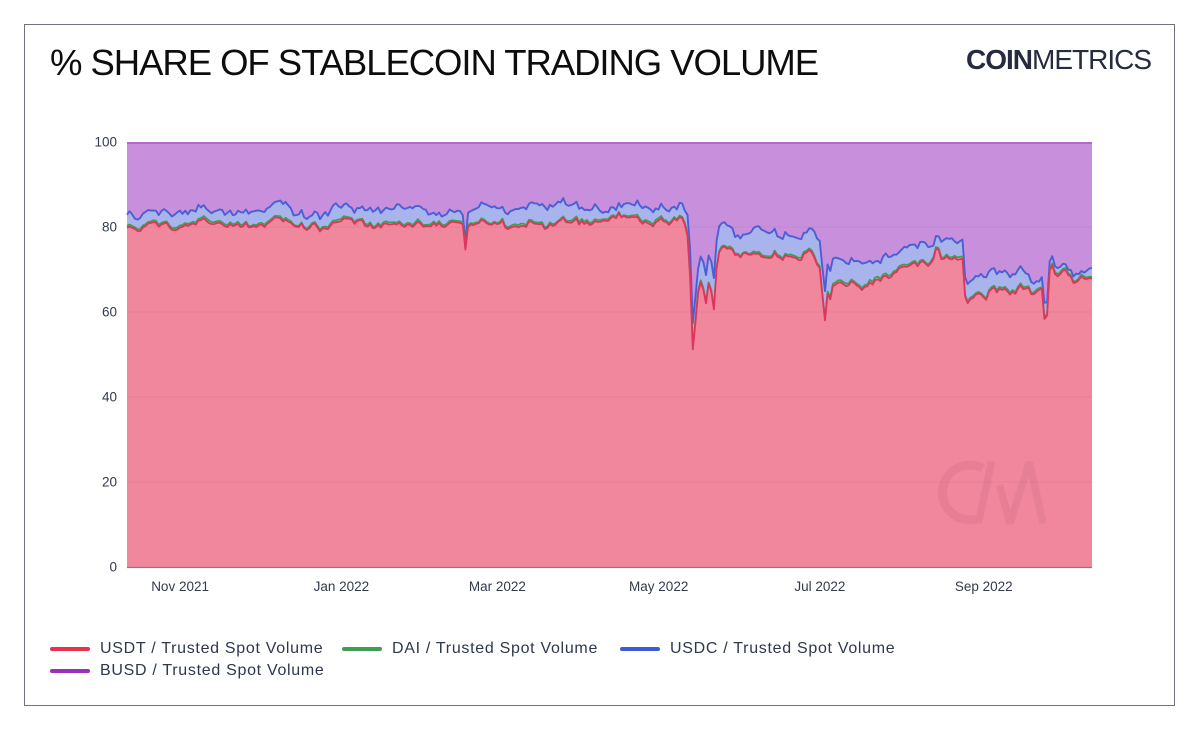 The height and width of the screenshot is (736, 1200). What do you see at coordinates (819, 586) in the screenshot?
I see `svg-text: Jul 2022` at bounding box center [819, 586].